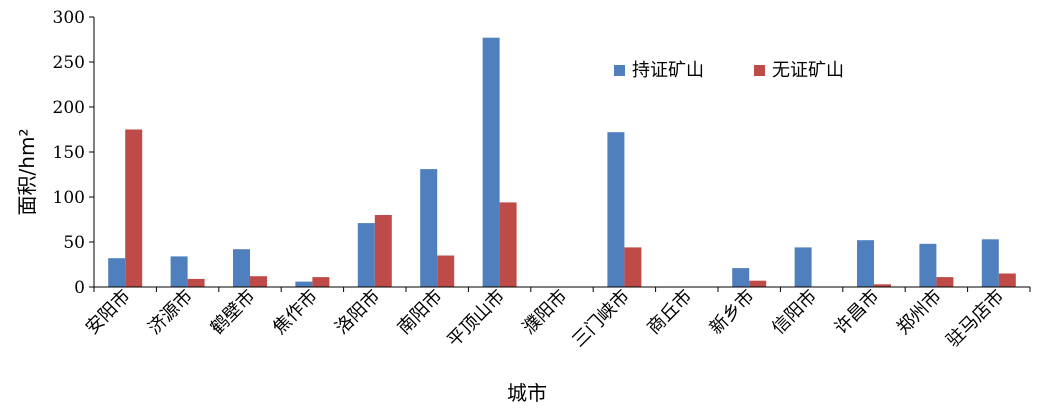 The height and width of the screenshot is (418, 1039). Describe the element at coordinates (295, 312) in the screenshot. I see `x-category-label: 焦作市` at that location.